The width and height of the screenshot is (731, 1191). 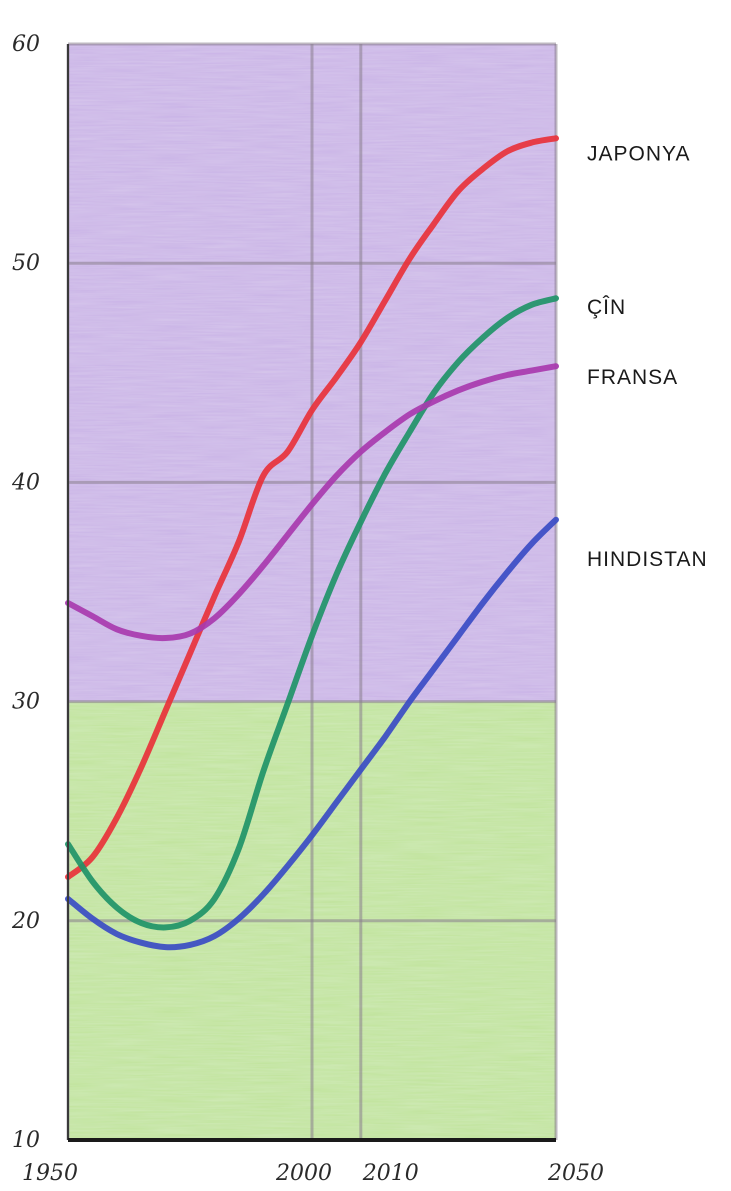 What do you see at coordinates (638, 154) in the screenshot?
I see `series-label-japonya: JAPONYA` at bounding box center [638, 154].